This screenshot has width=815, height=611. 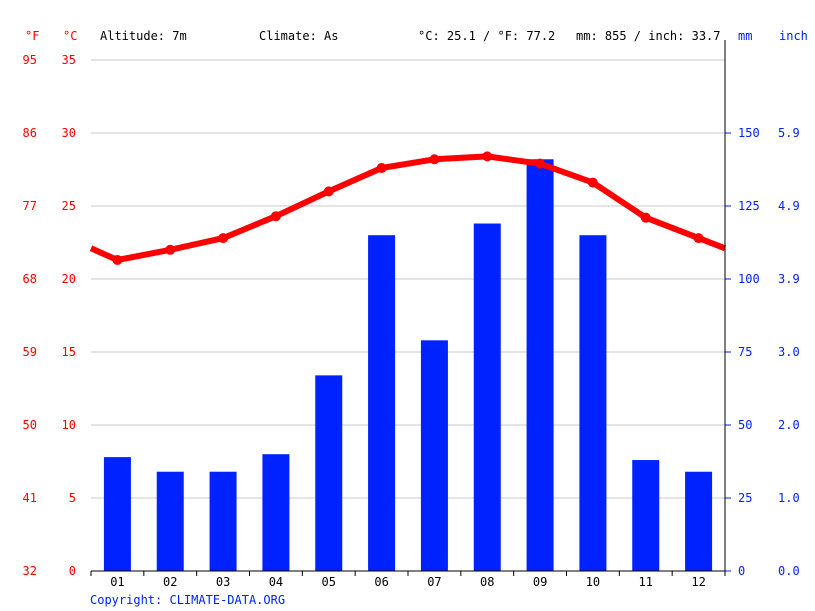 What do you see at coordinates (745, 425) in the screenshot?
I see `mm-tick-label: 50` at bounding box center [745, 425].